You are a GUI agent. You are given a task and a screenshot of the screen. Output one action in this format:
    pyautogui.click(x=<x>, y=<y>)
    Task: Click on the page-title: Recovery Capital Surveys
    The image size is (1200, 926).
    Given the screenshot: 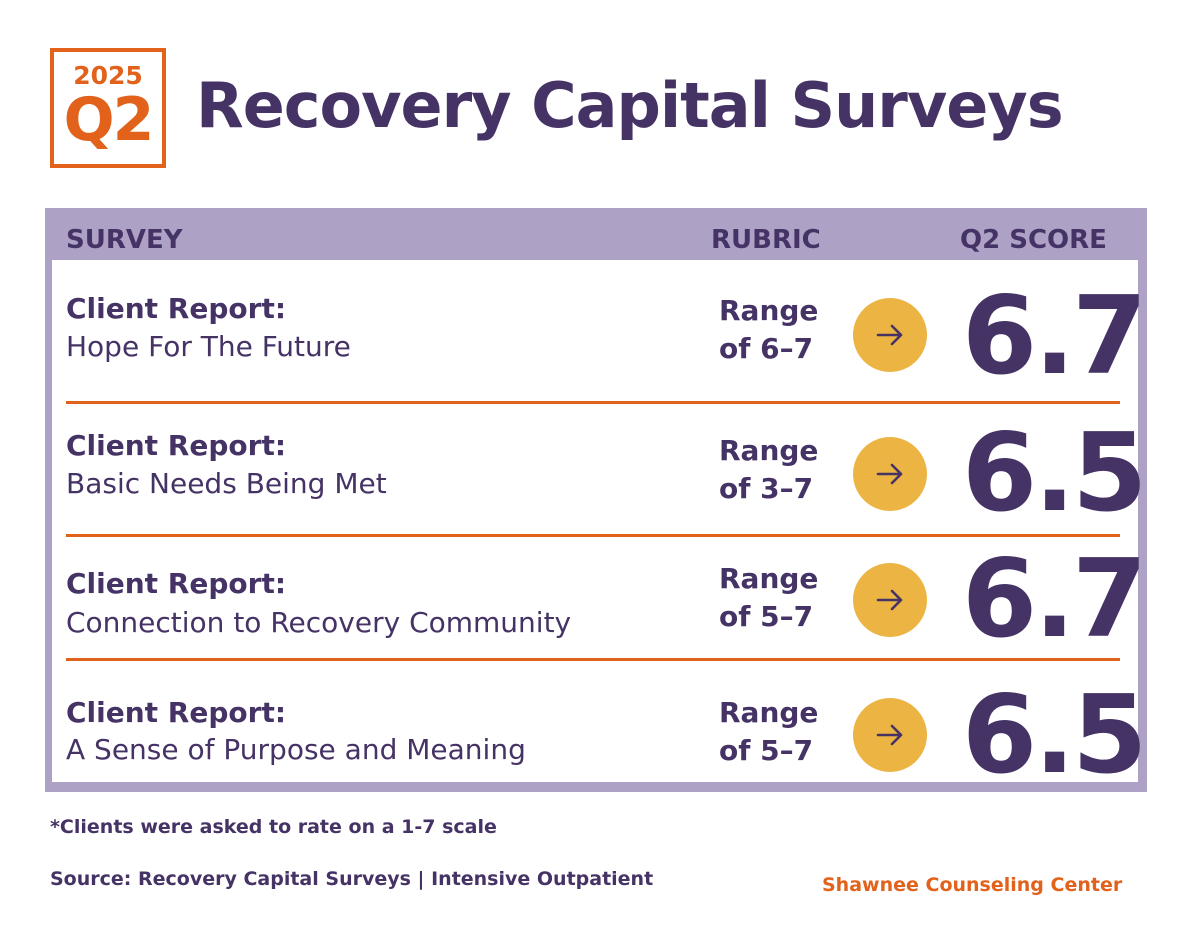 What is the action you would take?
    pyautogui.click(x=630, y=105)
    